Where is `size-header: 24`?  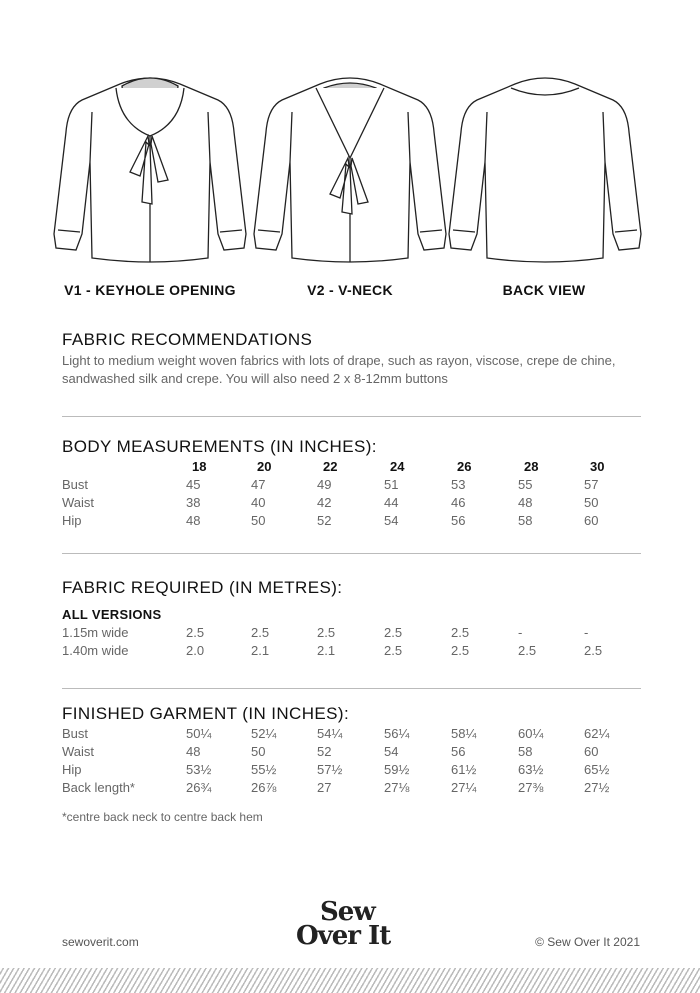 size-header: 24 is located at coordinates (397, 466).